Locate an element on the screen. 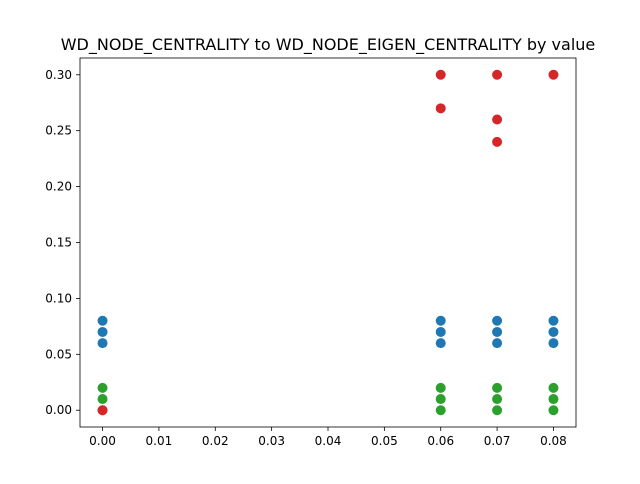 This screenshot has height=484, width=640. x-tick-label: 0.06 is located at coordinates (440, 441).